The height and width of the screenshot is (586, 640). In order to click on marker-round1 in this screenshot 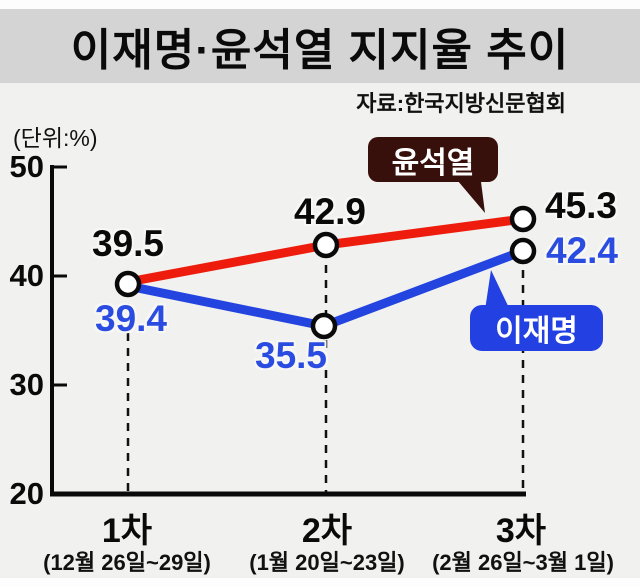, I will do `click(128, 284)`.